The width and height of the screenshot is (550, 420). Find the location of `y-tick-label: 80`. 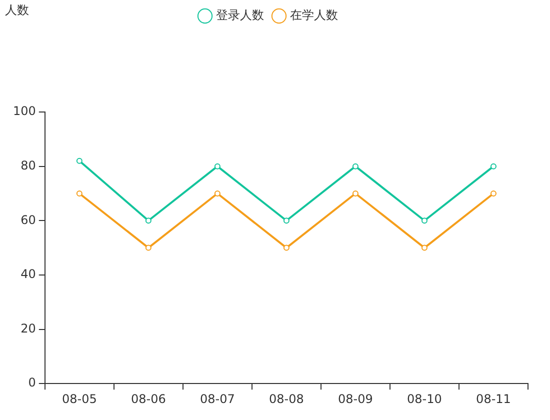

y-tick-label: 80 is located at coordinates (28, 165).